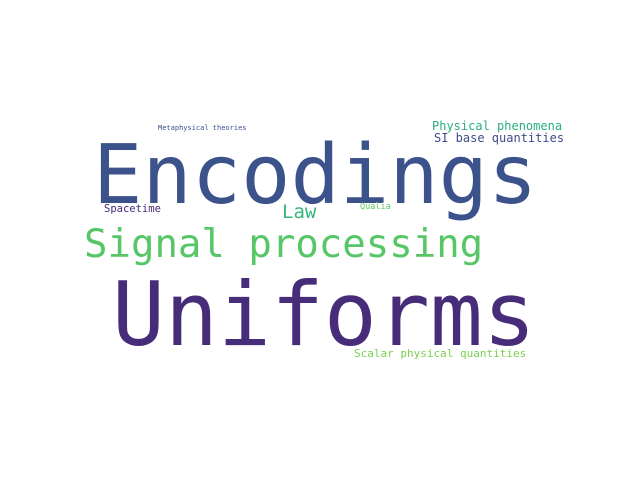 The width and height of the screenshot is (640, 480). Describe the element at coordinates (299, 212) in the screenshot. I see `word-law: Law` at that location.